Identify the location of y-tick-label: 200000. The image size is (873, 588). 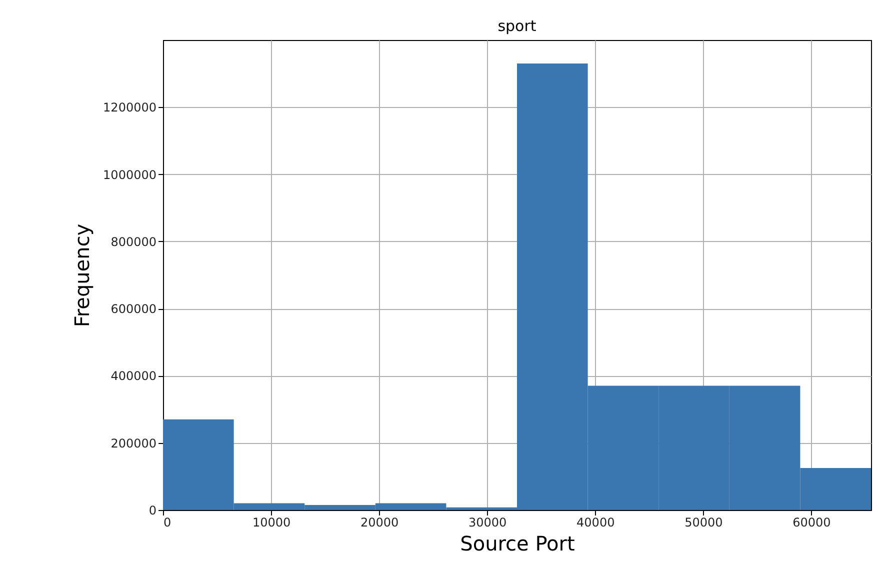
(133, 443).